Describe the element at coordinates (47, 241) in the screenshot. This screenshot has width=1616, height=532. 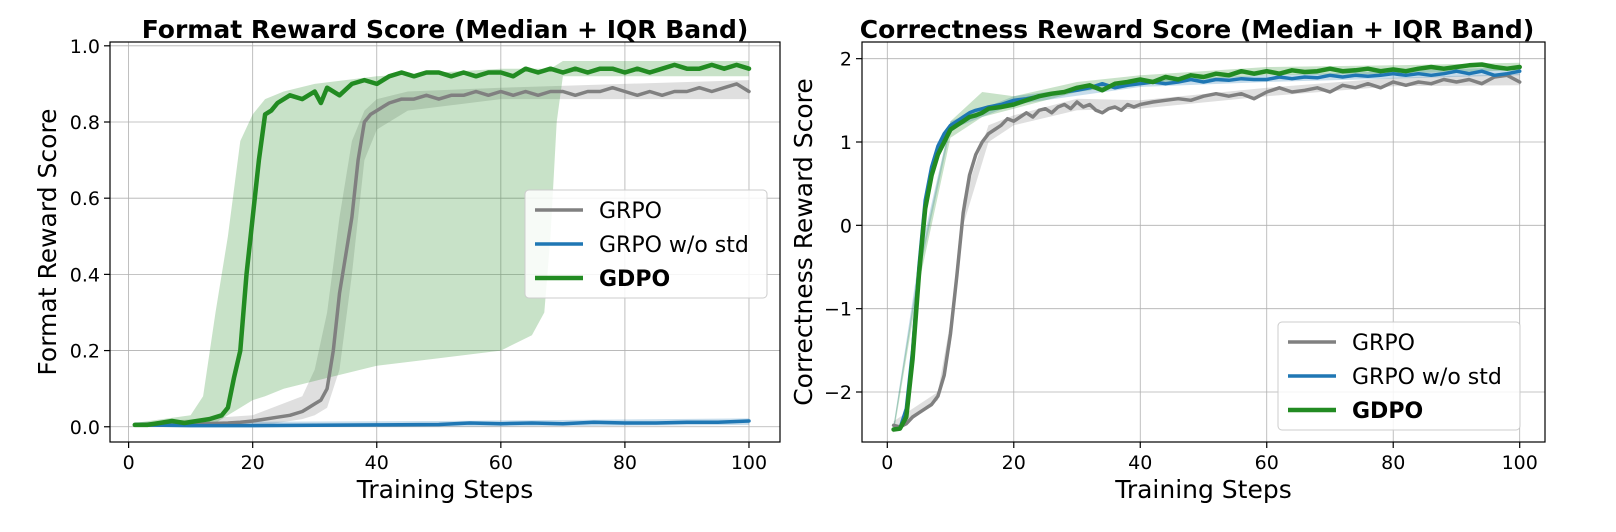
I see `y-axis-label: Format Reward Score` at that location.